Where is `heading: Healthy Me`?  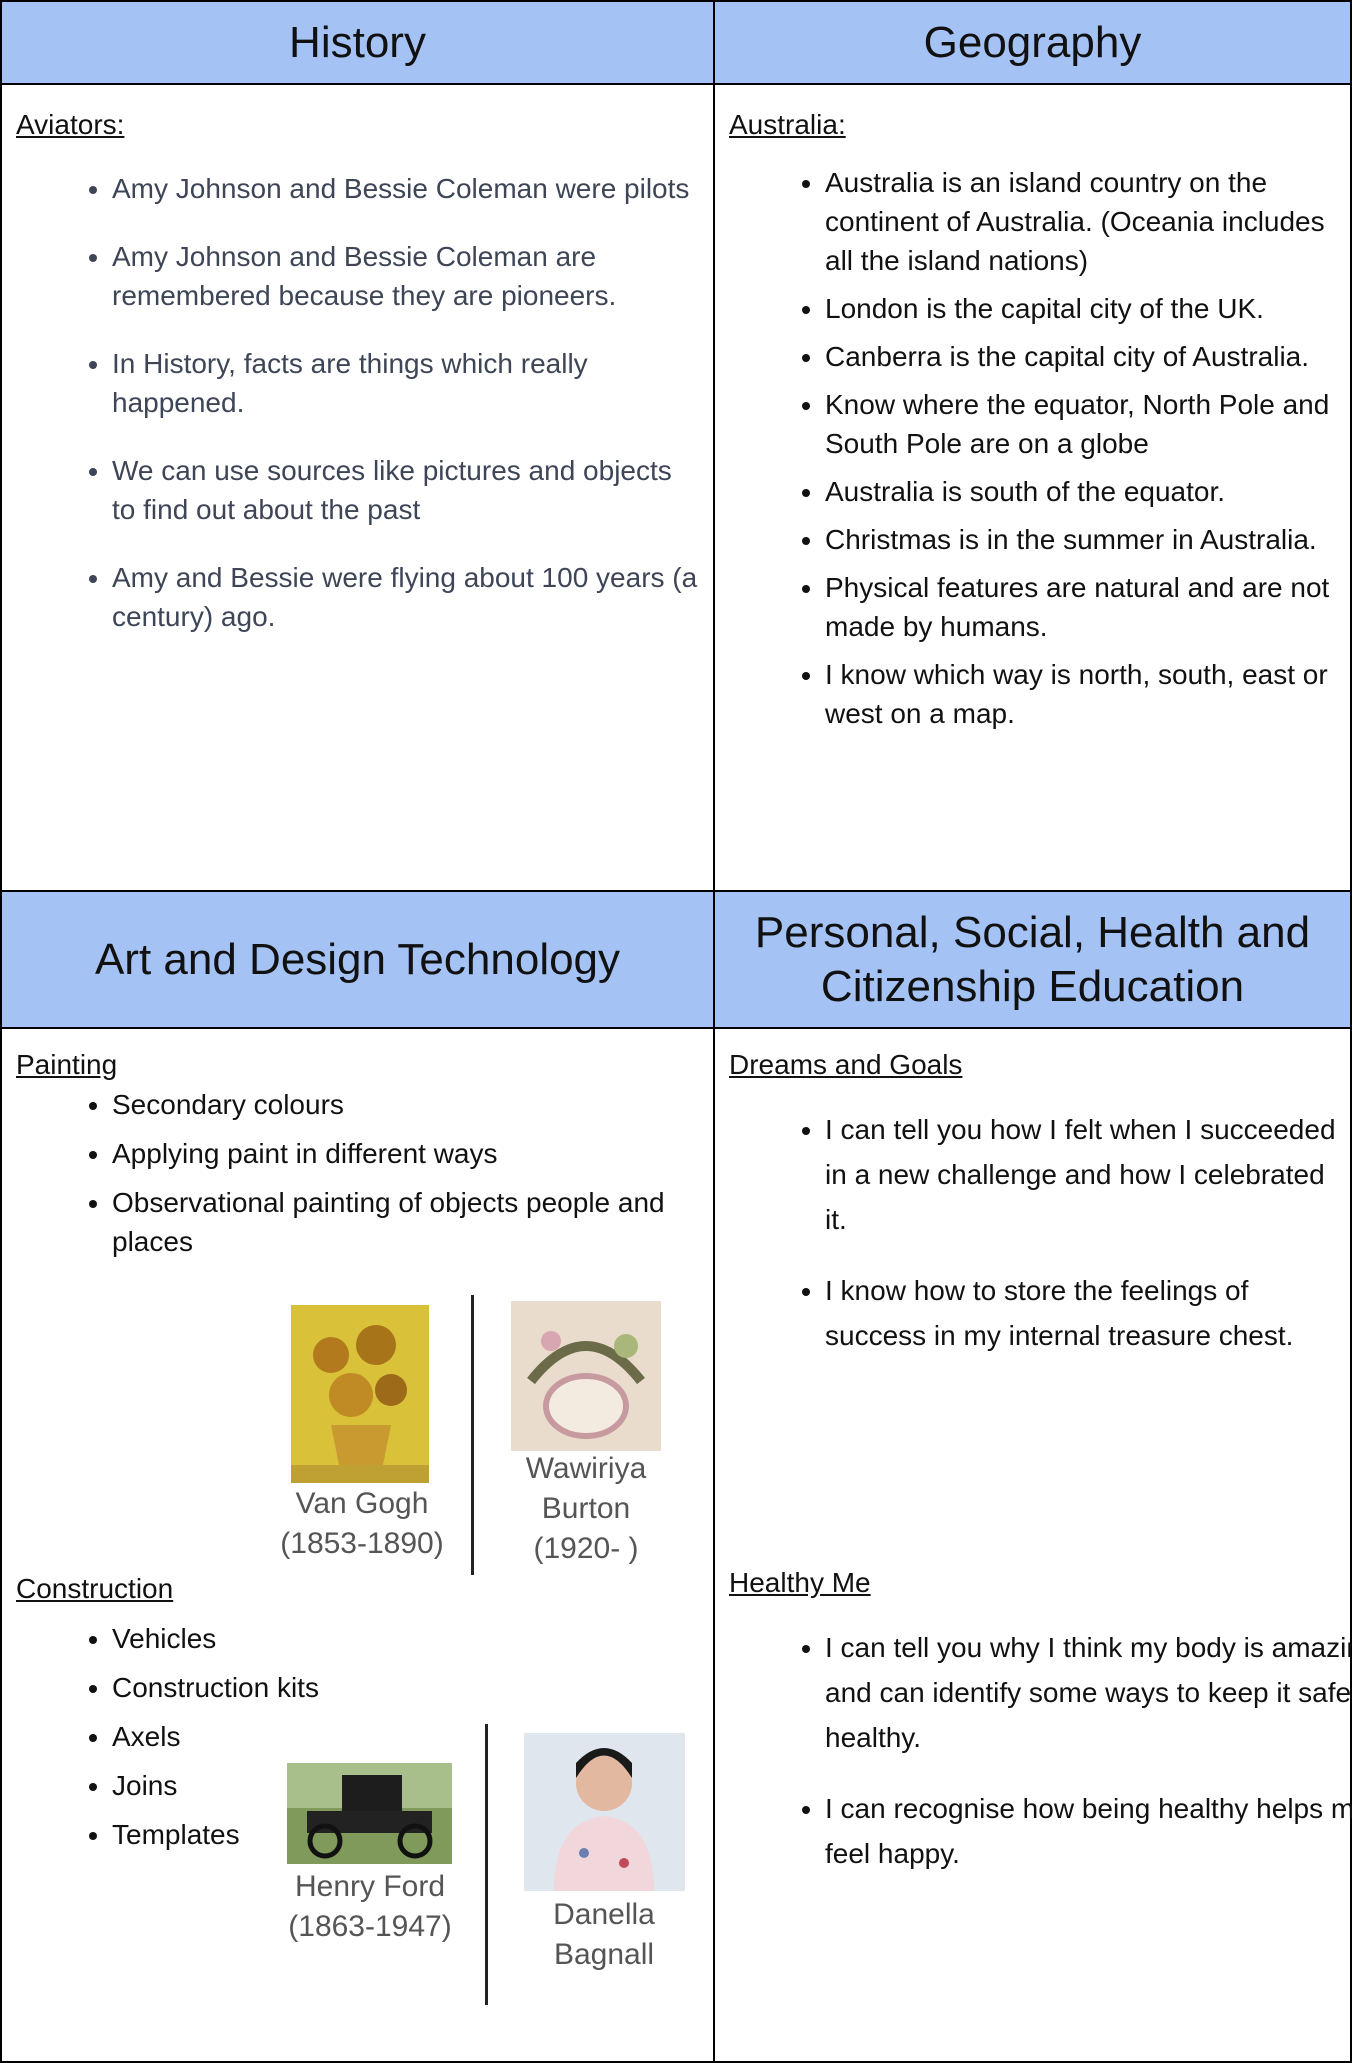 heading: Healthy Me is located at coordinates (800, 1582).